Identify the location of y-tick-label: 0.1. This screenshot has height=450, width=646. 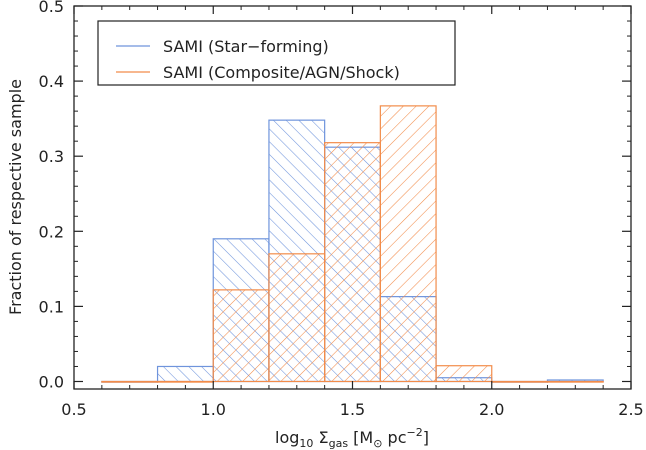
(51, 306).